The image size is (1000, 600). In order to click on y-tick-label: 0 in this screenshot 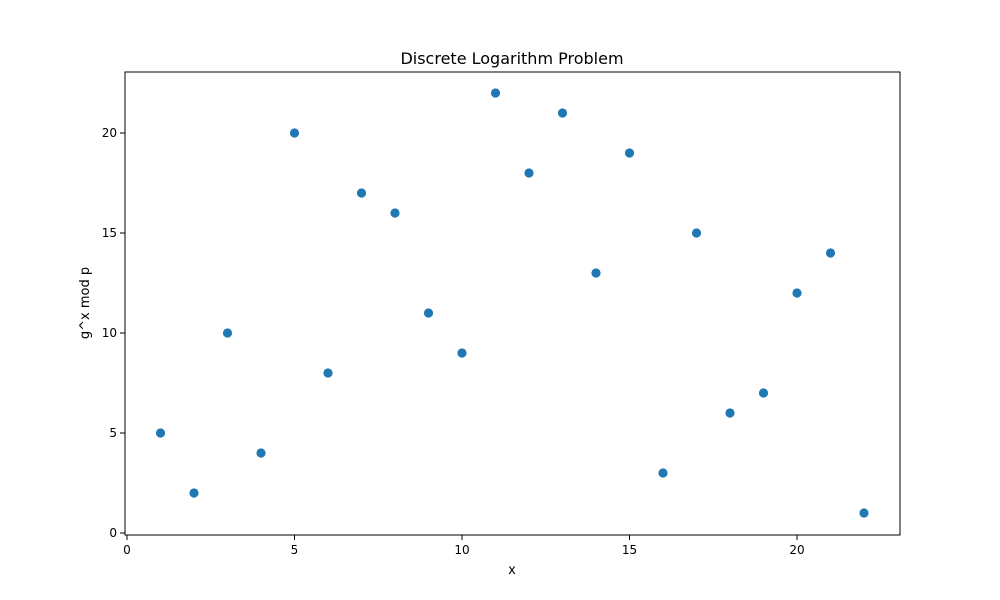, I will do `click(113, 533)`.